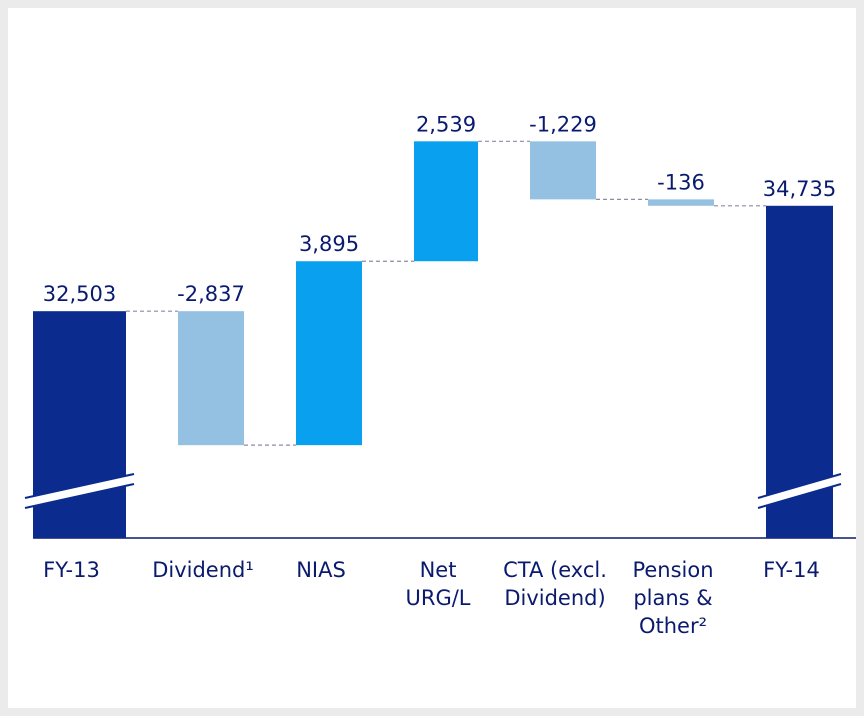  What do you see at coordinates (71, 570) in the screenshot?
I see `x-tick-label: FY-13` at bounding box center [71, 570].